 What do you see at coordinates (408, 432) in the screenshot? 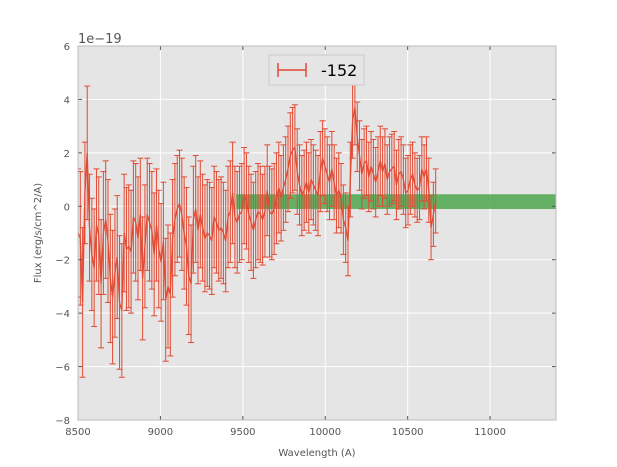
I see `x-tick-label: 10500` at bounding box center [408, 432].